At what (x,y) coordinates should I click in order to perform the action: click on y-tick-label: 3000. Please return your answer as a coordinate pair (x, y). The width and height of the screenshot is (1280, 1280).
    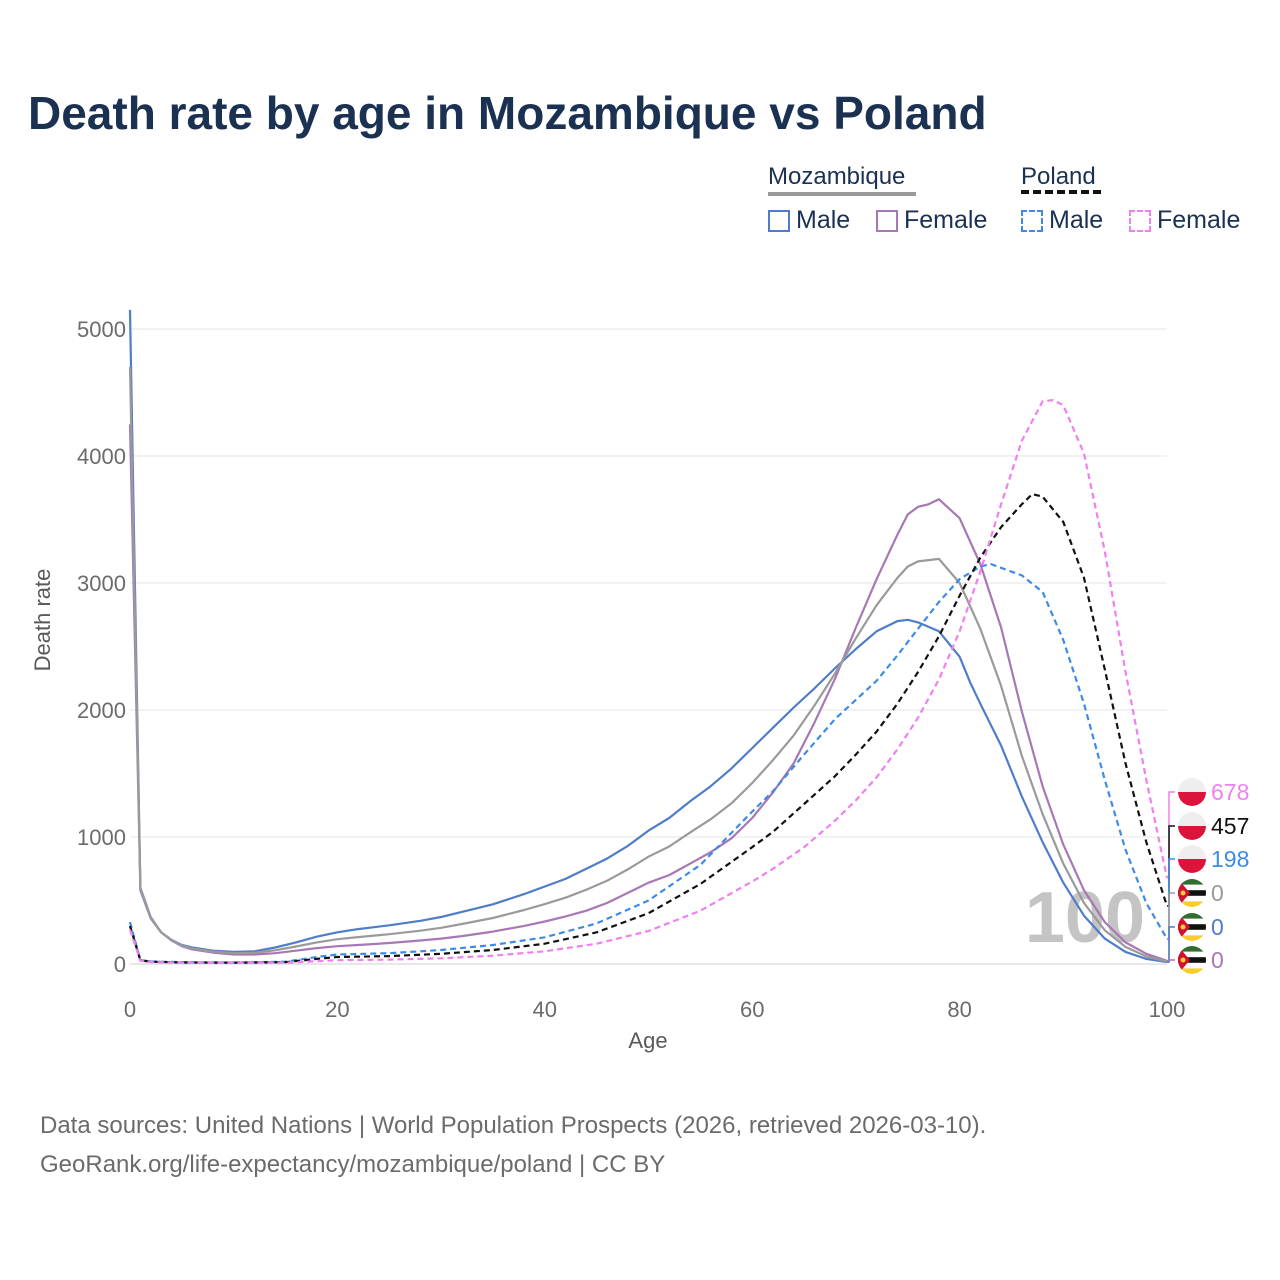
    Looking at the image, I should click on (101, 583).